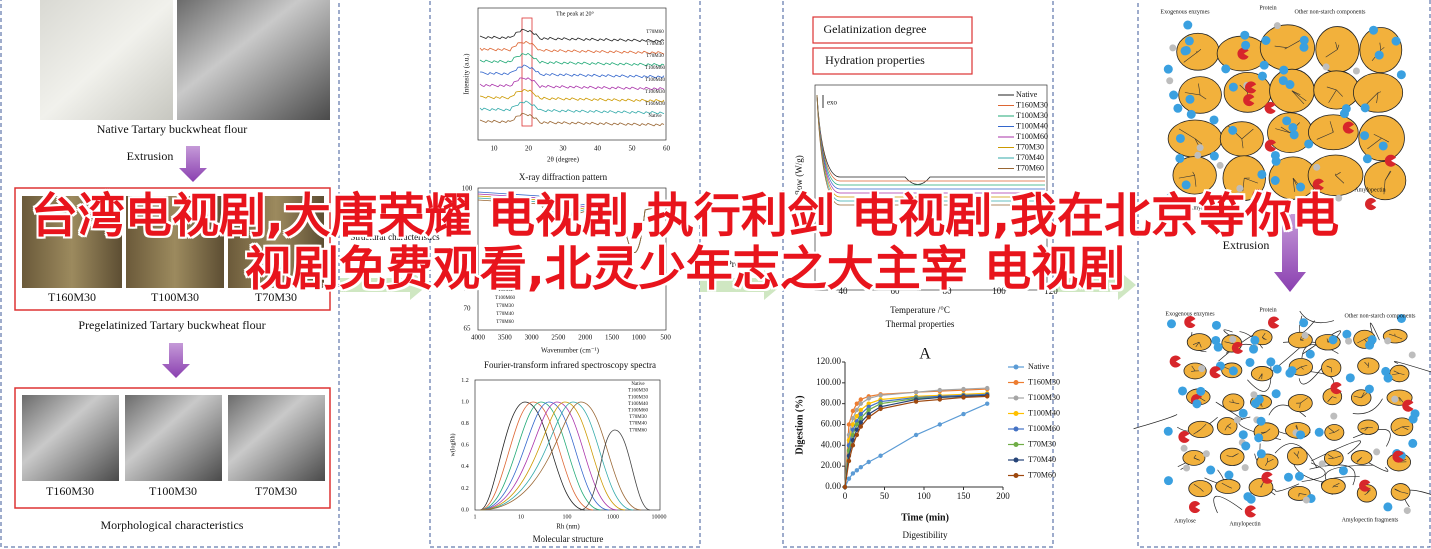 The image size is (1431, 549). Describe the element at coordinates (964, 496) in the screenshot. I see `x-tick-label: 150` at that location.